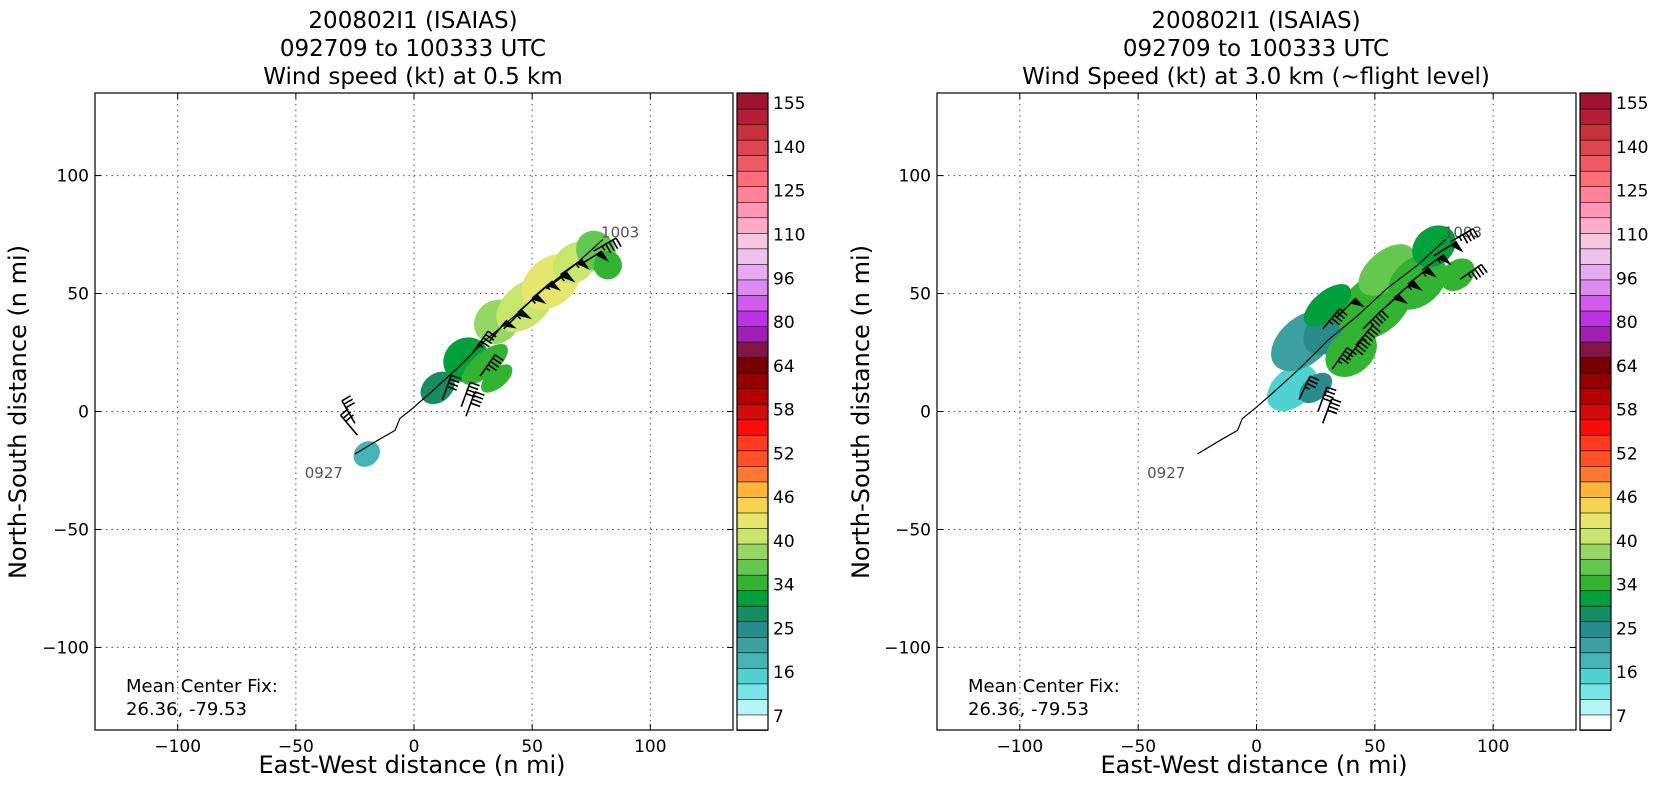 This screenshot has width=1654, height=787. I want to click on y-tick-label: −100, so click(907, 648).